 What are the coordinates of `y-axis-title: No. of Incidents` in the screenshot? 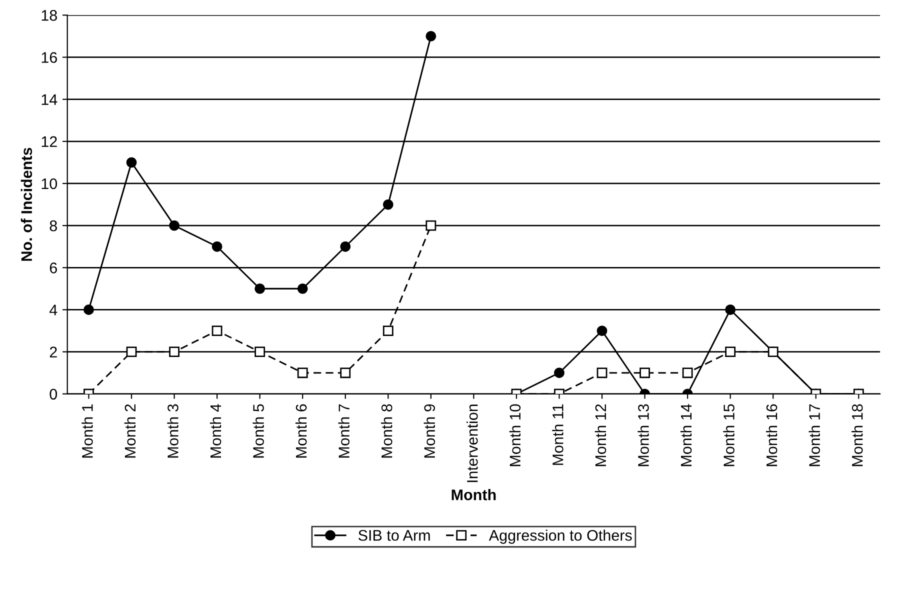 It's located at (26, 204).